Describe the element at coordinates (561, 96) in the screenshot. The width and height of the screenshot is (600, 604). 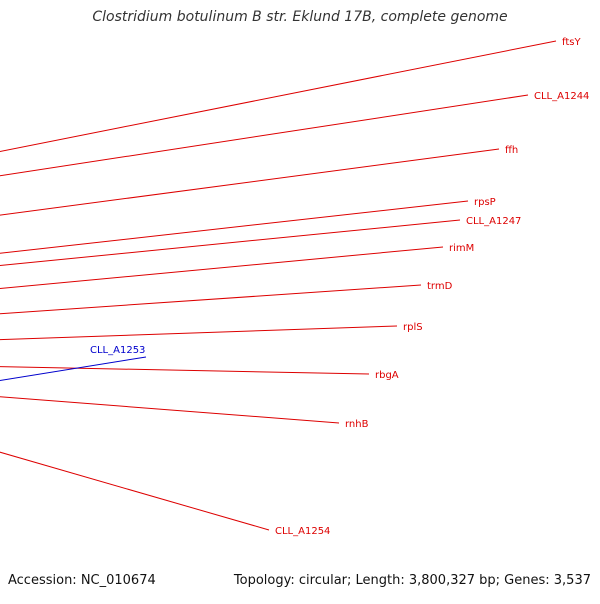
I see `gene-label: CLL_A1244` at that location.